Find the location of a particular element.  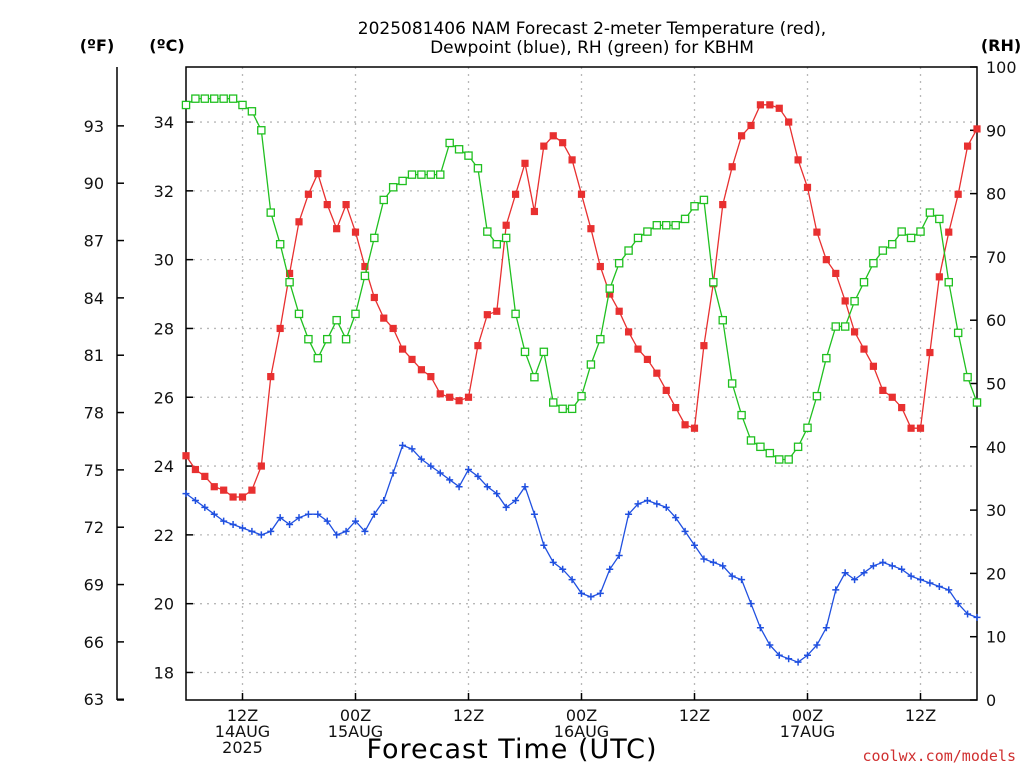

x-axis-label: Forecast Time (UTC) is located at coordinates (511, 749).